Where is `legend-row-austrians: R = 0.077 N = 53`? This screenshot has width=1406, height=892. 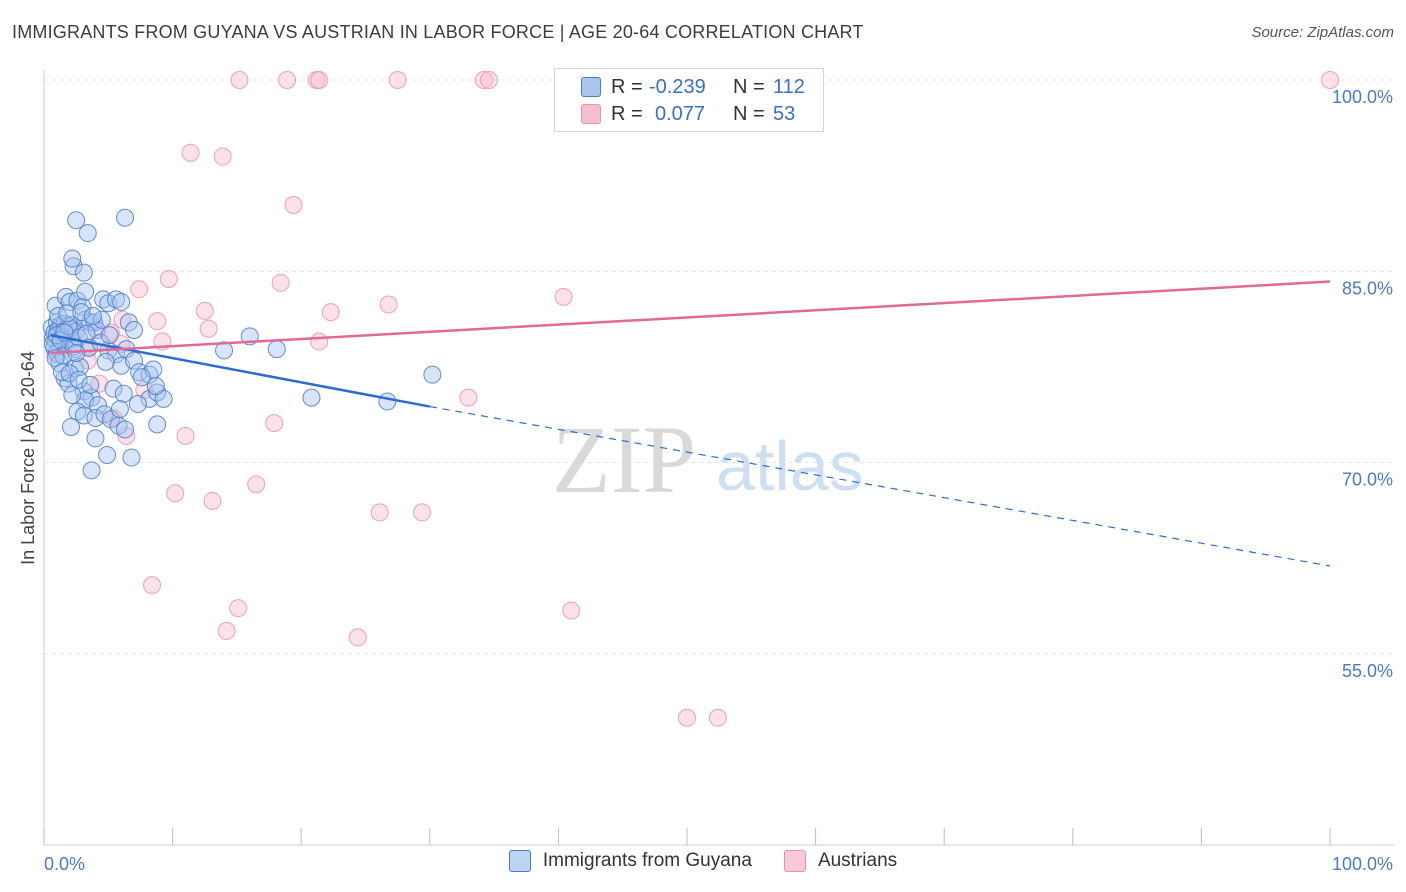 legend-row-austrians: R = 0.077 N = 53 is located at coordinates (688, 114).